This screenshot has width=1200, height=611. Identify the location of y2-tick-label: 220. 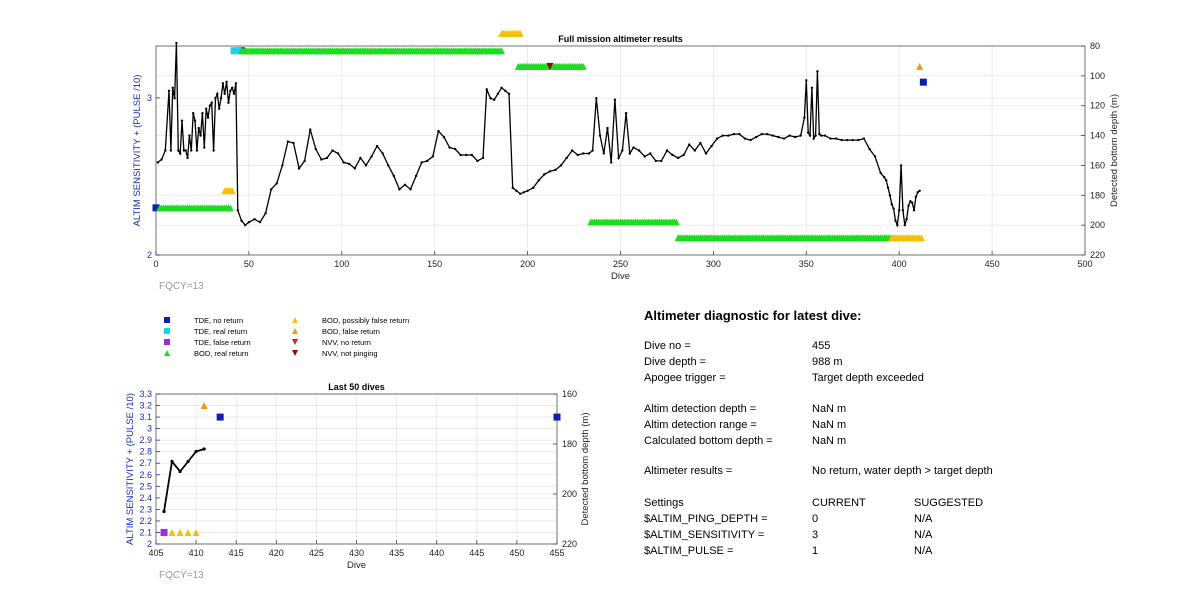
(1097, 255).